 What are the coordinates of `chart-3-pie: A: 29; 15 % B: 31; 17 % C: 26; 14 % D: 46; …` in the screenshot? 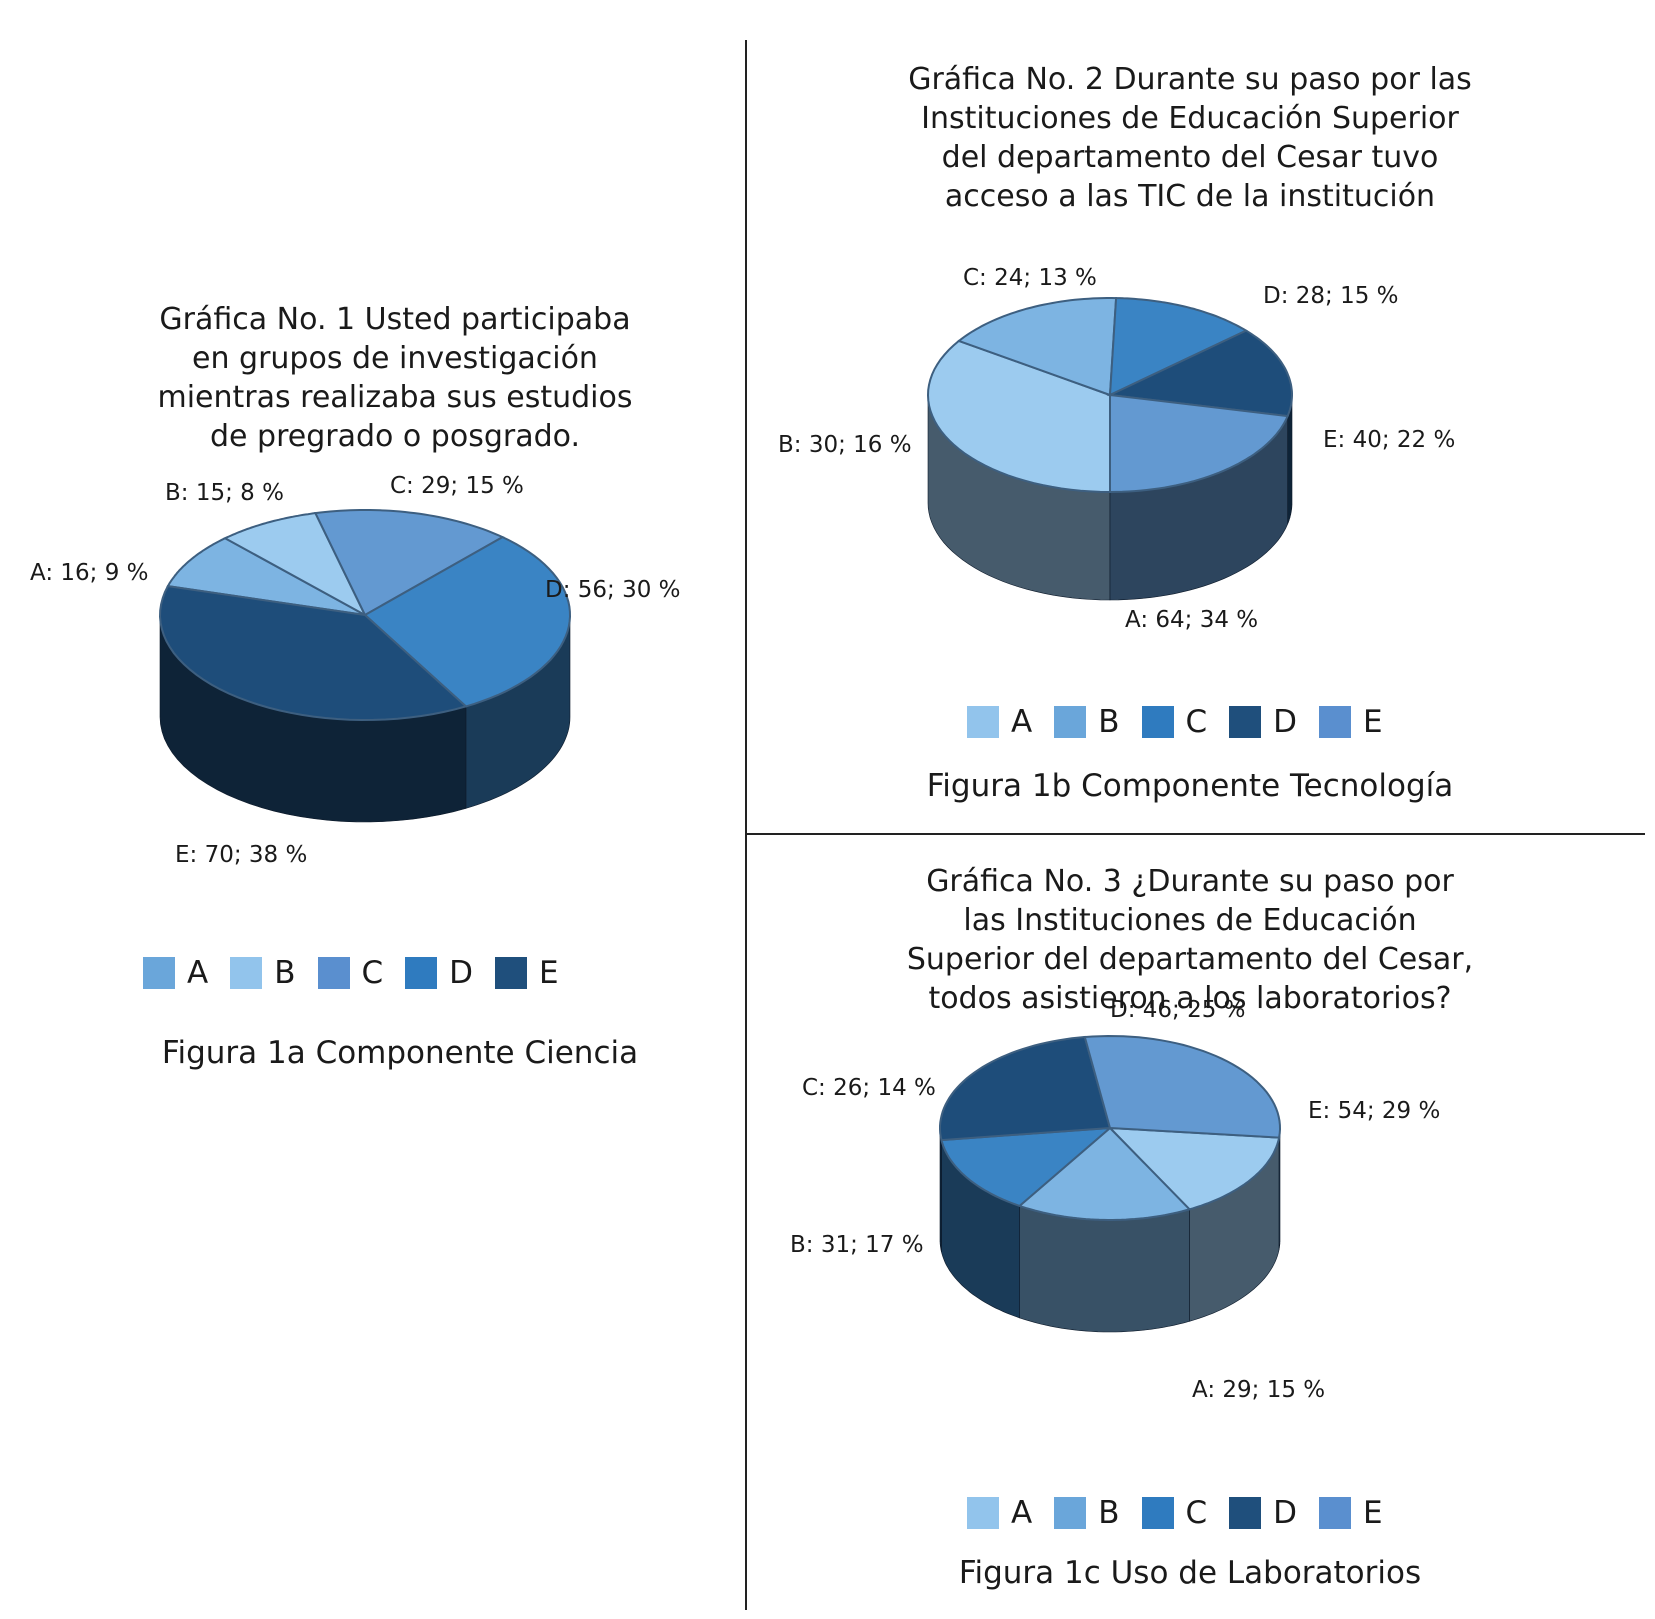 It's located at (1115, 1200).